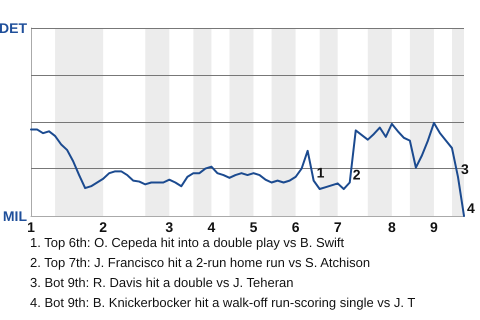 This screenshot has height=320, width=480. I want to click on text: MIL, so click(15, 216).